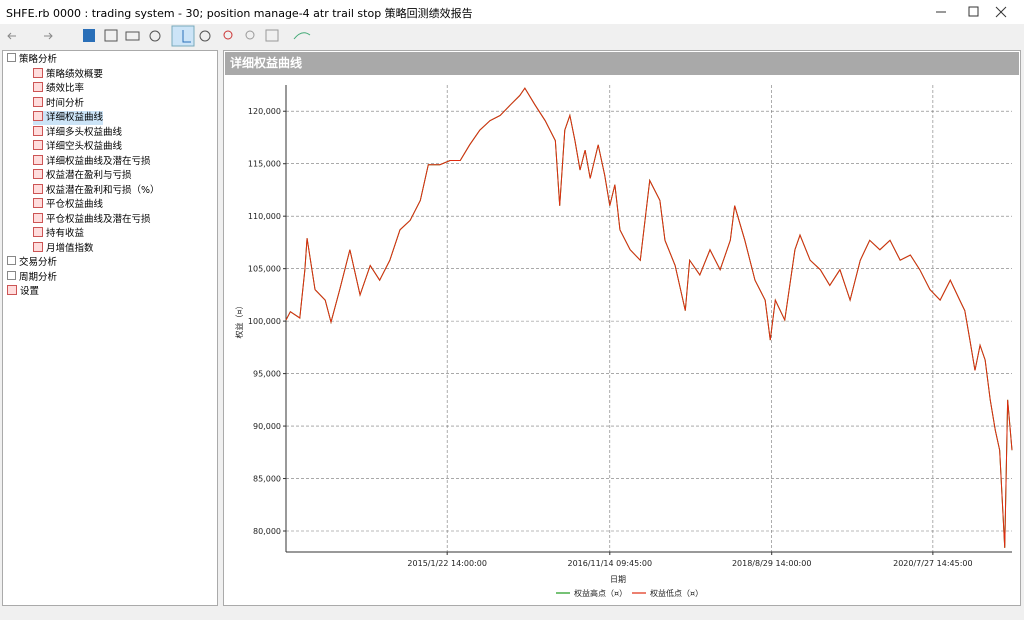 This screenshot has height=620, width=1024. What do you see at coordinates (98, 161) in the screenshot?
I see `tree-label: 详细权益曲线及潜在亏损` at bounding box center [98, 161].